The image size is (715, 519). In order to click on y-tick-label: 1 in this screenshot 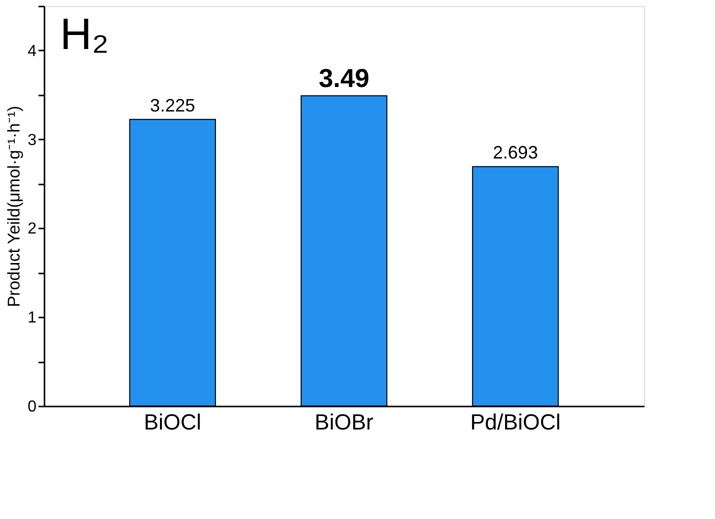, I will do `click(32, 318)`.